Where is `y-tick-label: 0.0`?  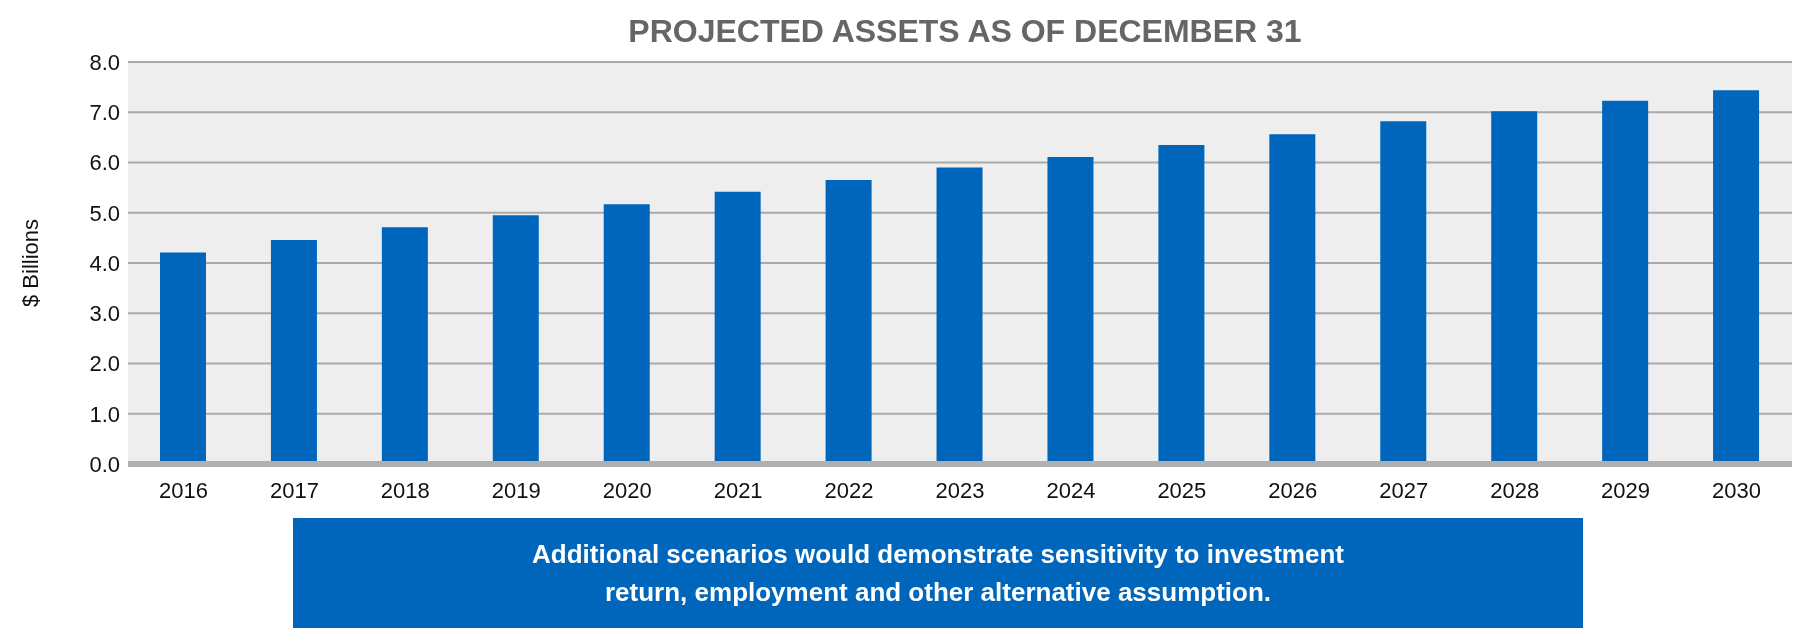
y-tick-label: 0.0 is located at coordinates (104, 464).